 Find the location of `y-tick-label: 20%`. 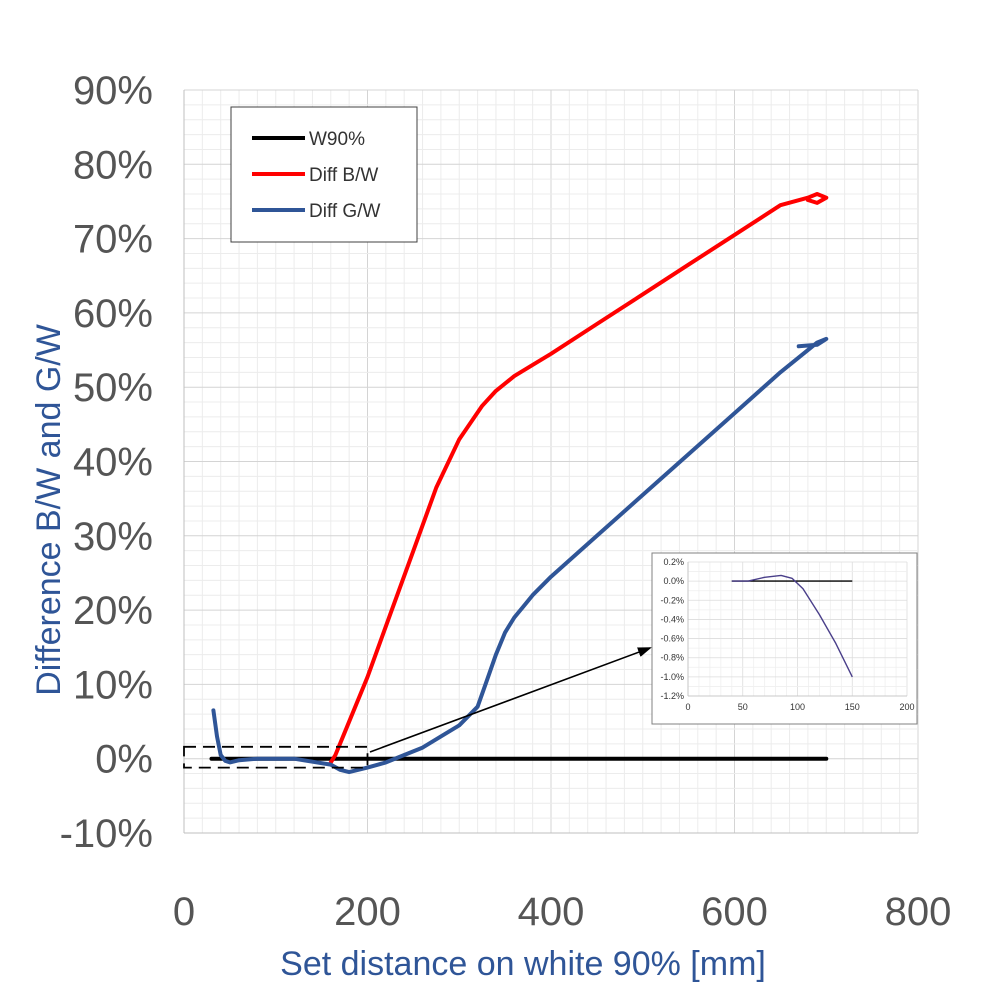

y-tick-label: 20% is located at coordinates (113, 611).